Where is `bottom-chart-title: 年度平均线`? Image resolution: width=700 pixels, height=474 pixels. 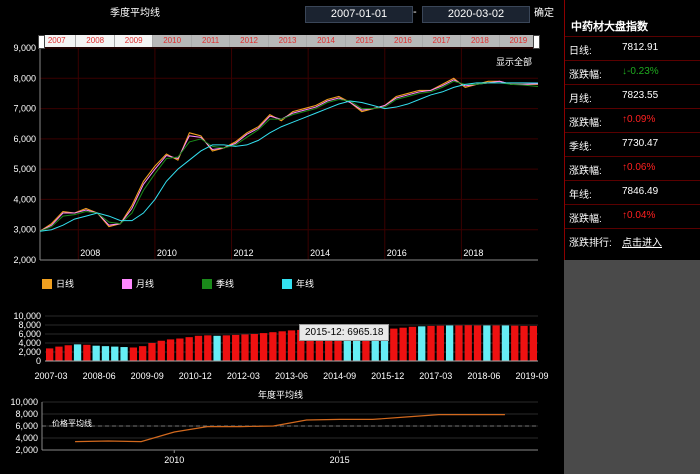 bottom-chart-title: 年度平均线 is located at coordinates (281, 395).